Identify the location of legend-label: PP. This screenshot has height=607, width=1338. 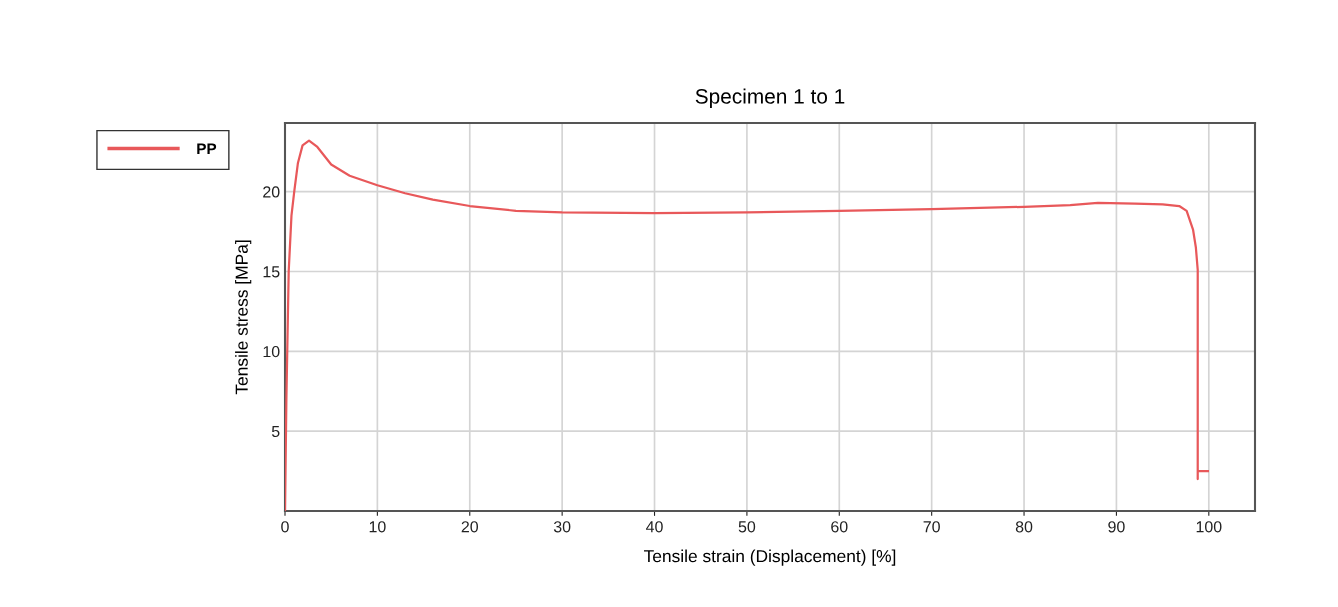
(207, 148).